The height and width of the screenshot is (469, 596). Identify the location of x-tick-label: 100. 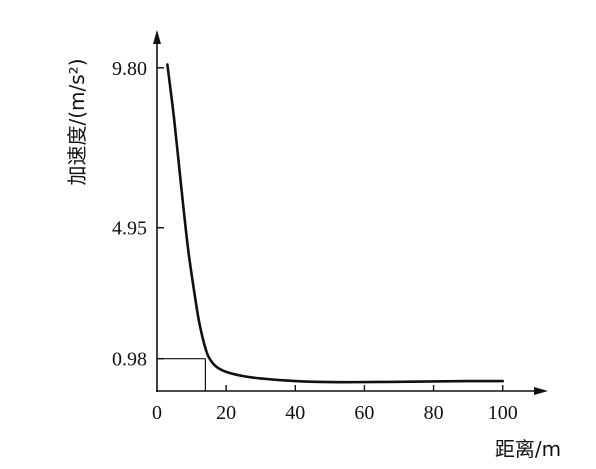
(503, 413).